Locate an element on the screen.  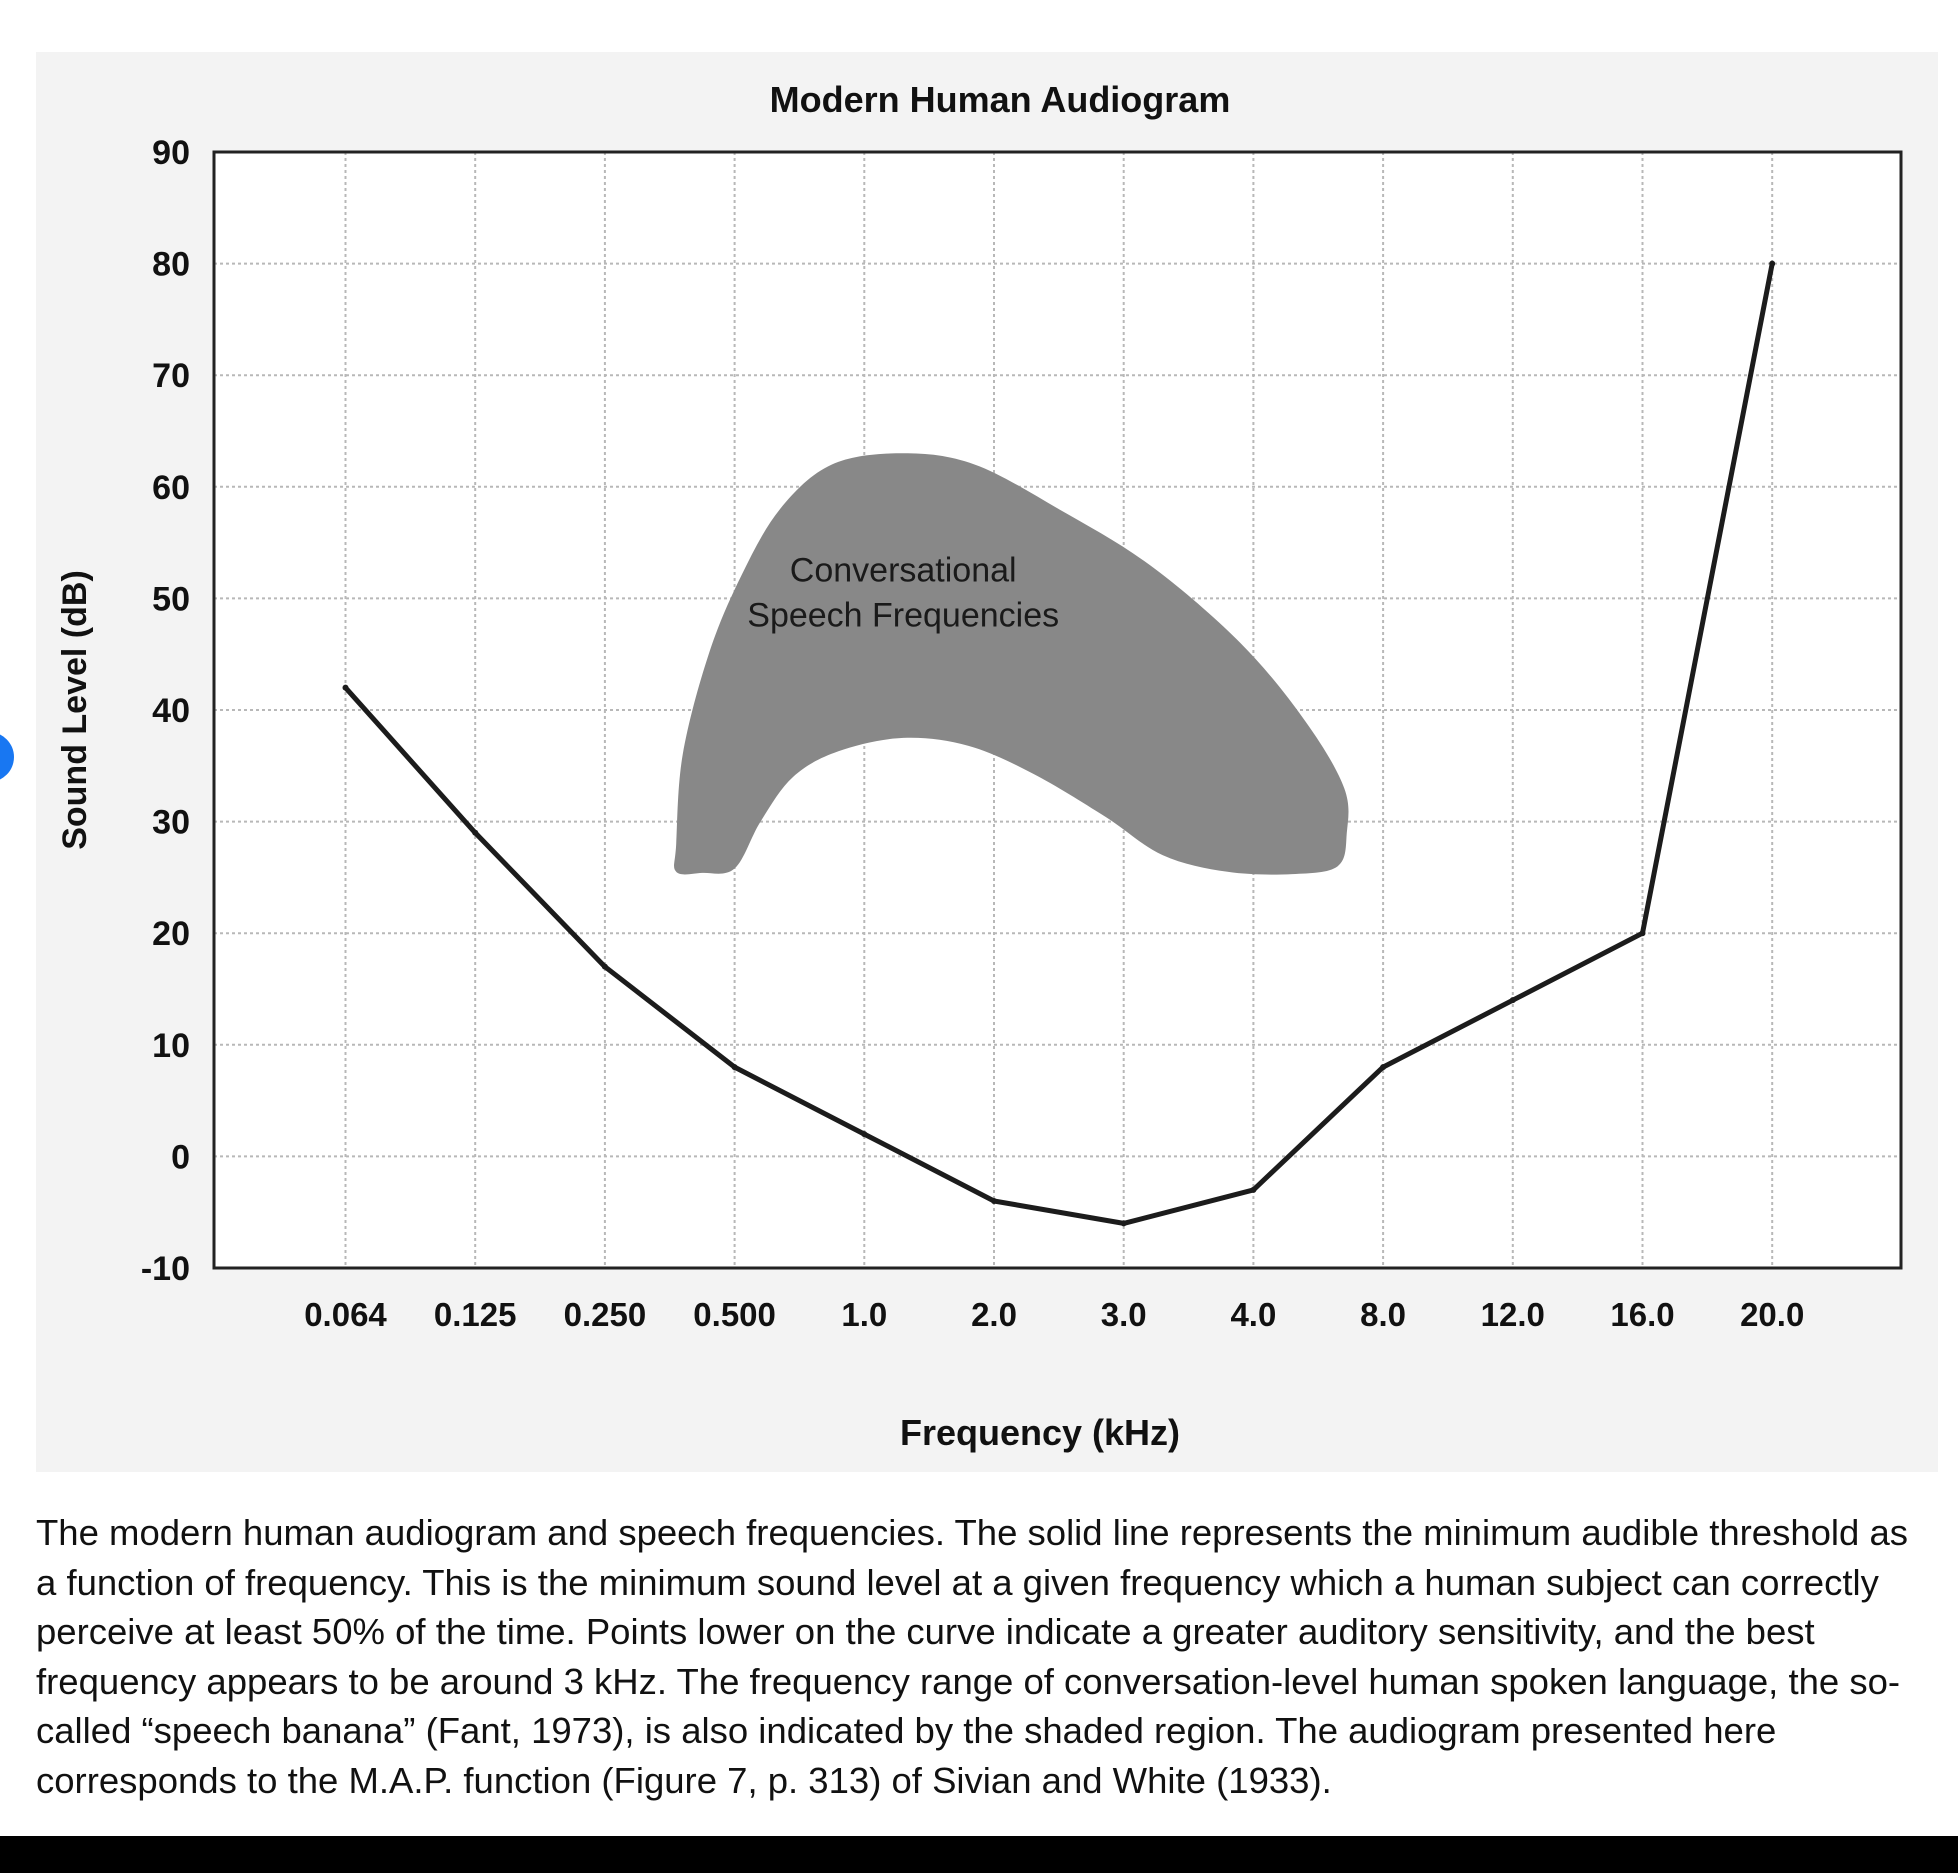
x-tick-label: 12.0 is located at coordinates (1513, 1314).